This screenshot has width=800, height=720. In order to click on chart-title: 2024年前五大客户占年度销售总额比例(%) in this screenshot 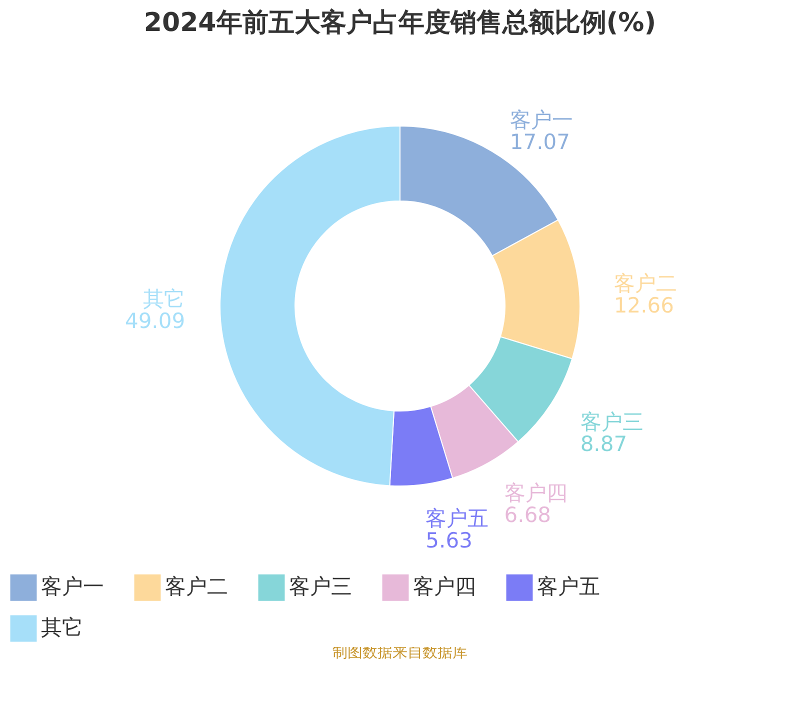, I will do `click(400, 23)`.